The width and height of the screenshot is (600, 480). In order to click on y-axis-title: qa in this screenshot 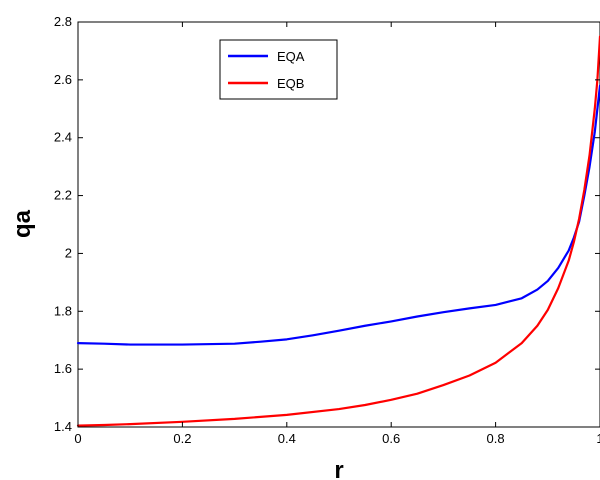, I will do `click(22, 223)`.